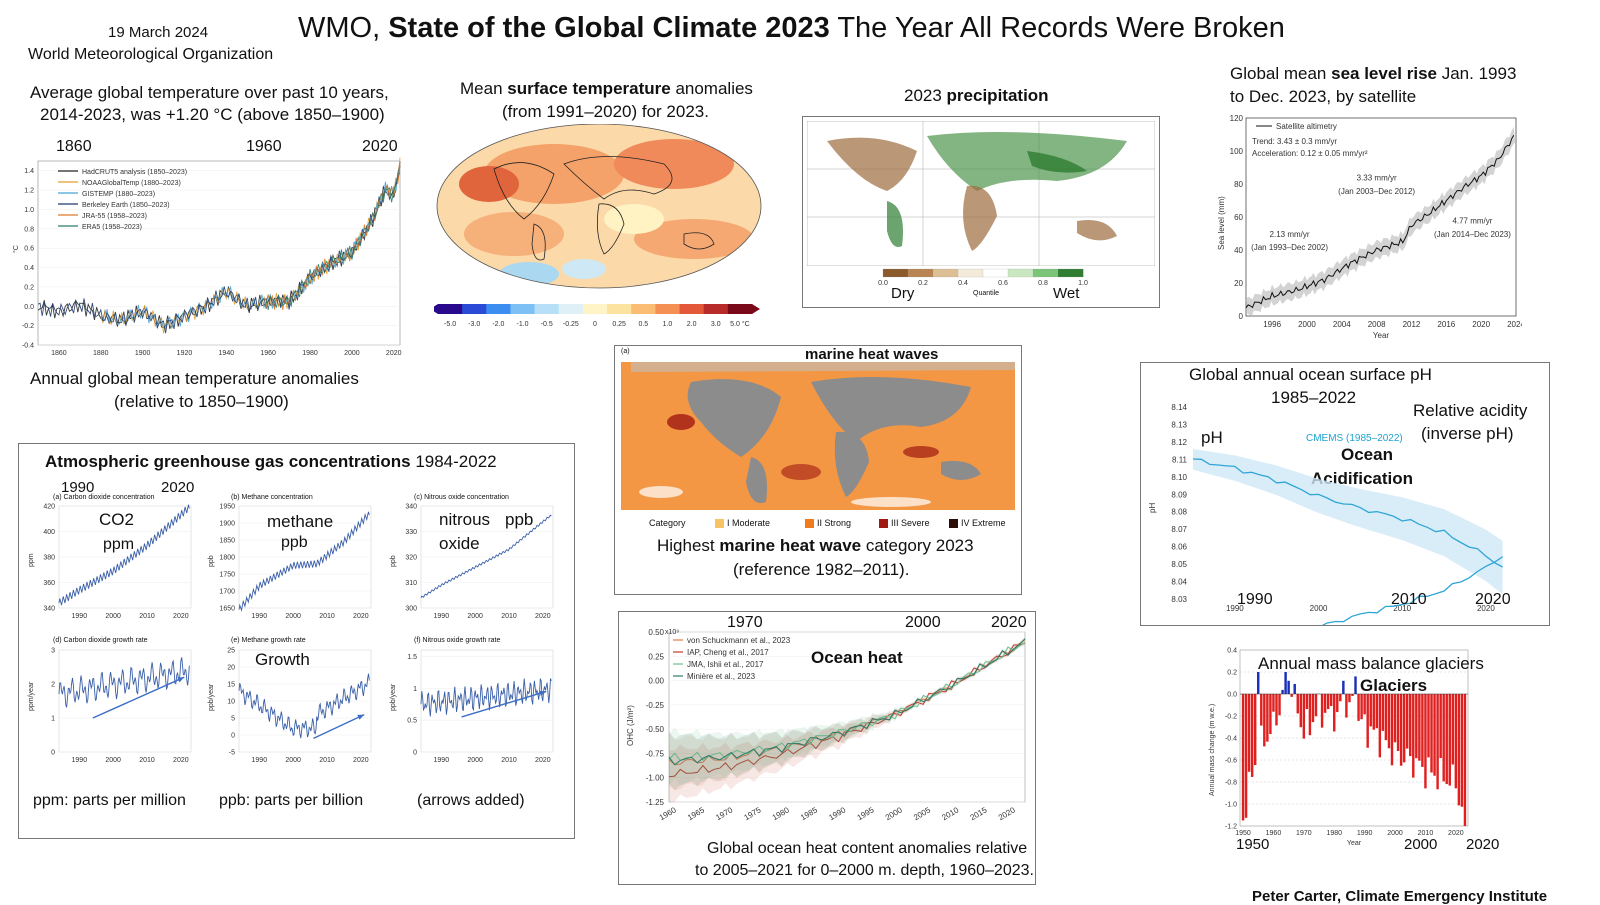 Image resolution: width=1600 pixels, height=905 pixels. What do you see at coordinates (113, 616) in the screenshot?
I see `ghg-x-tick: 2000` at bounding box center [113, 616].